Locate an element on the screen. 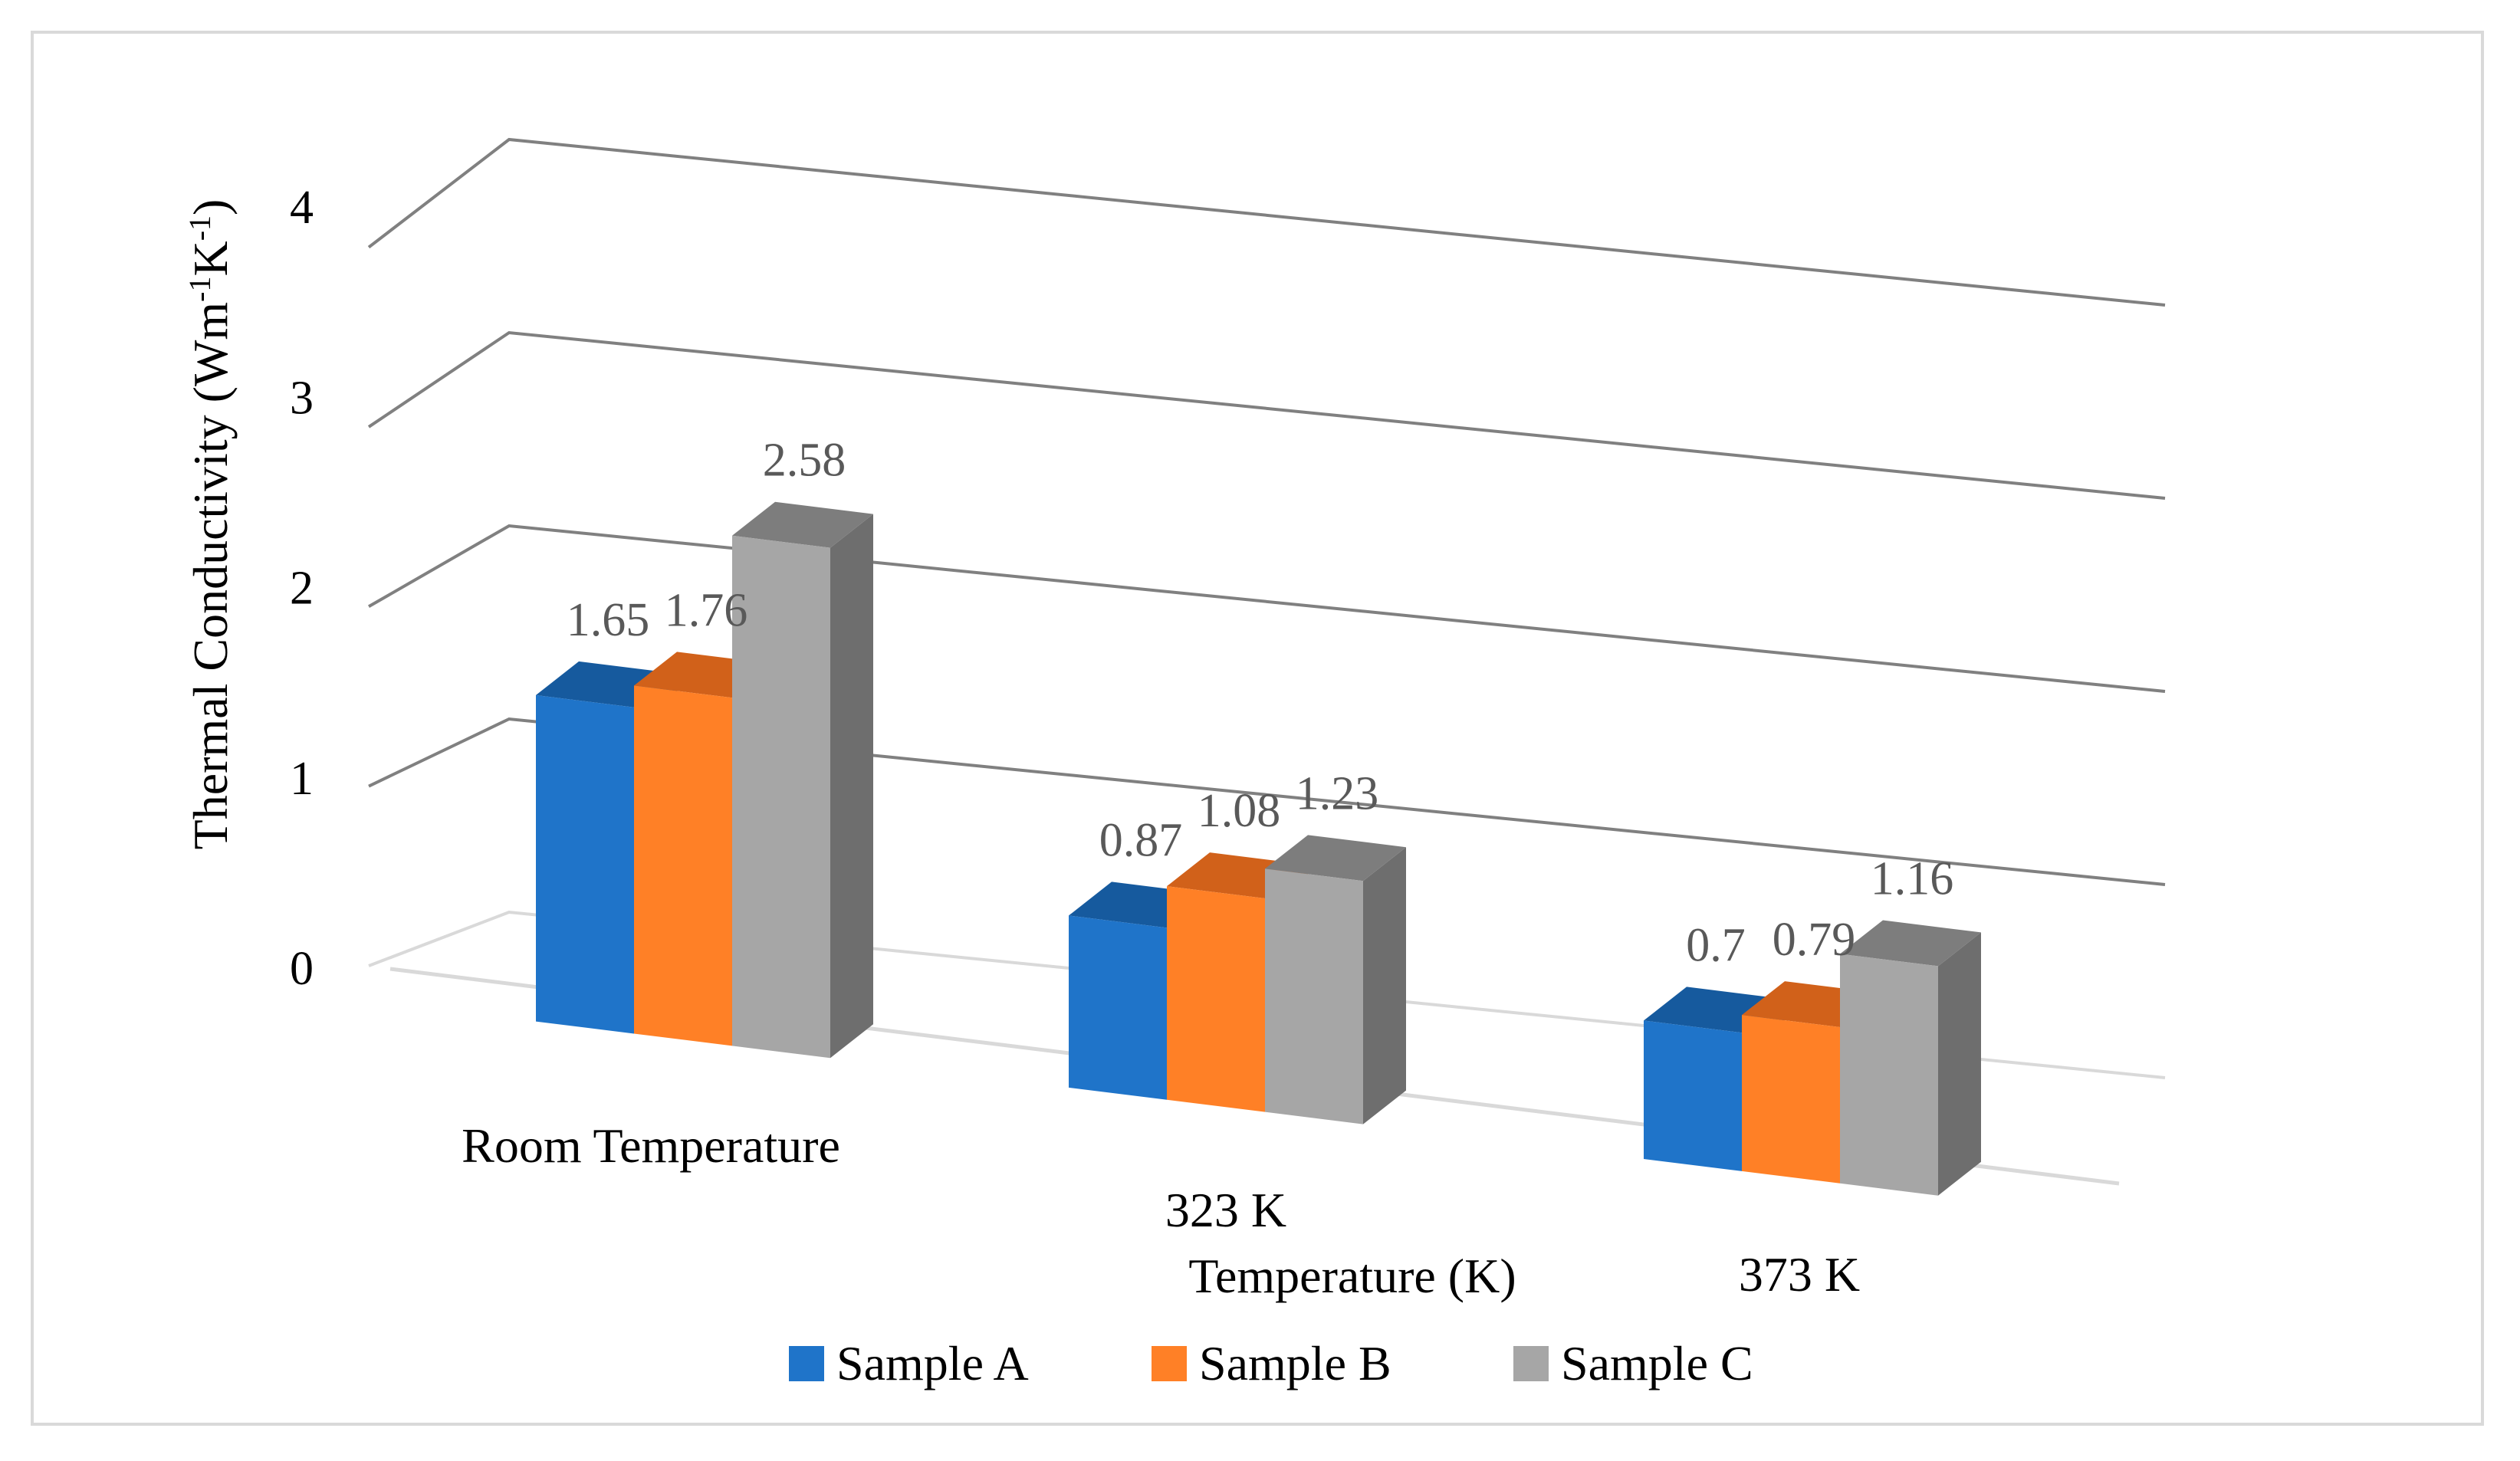 Image resolution: width=2520 pixels, height=1461 pixels. category-label: 323 K is located at coordinates (1225, 1210).